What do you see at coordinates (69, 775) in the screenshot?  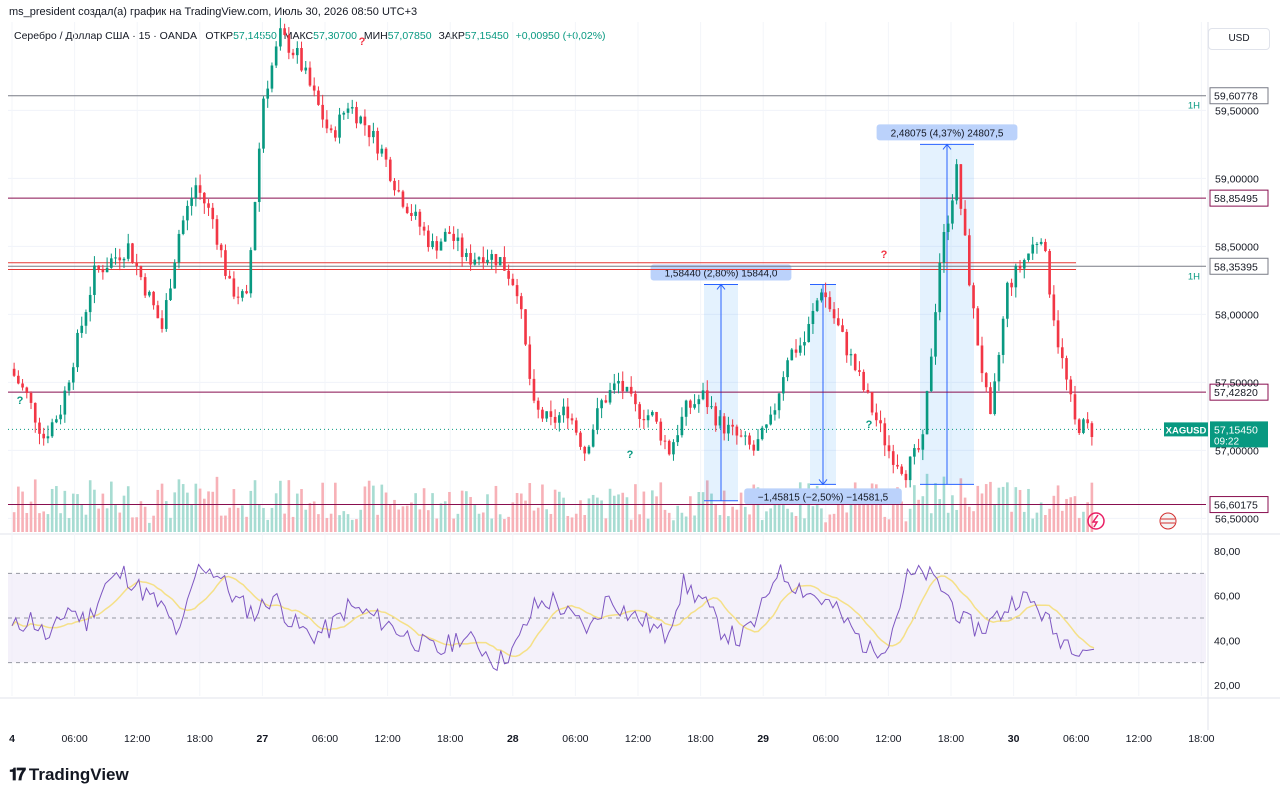 I see `tradingview-logo: 𝟏𝟕 TradingView` at bounding box center [69, 775].